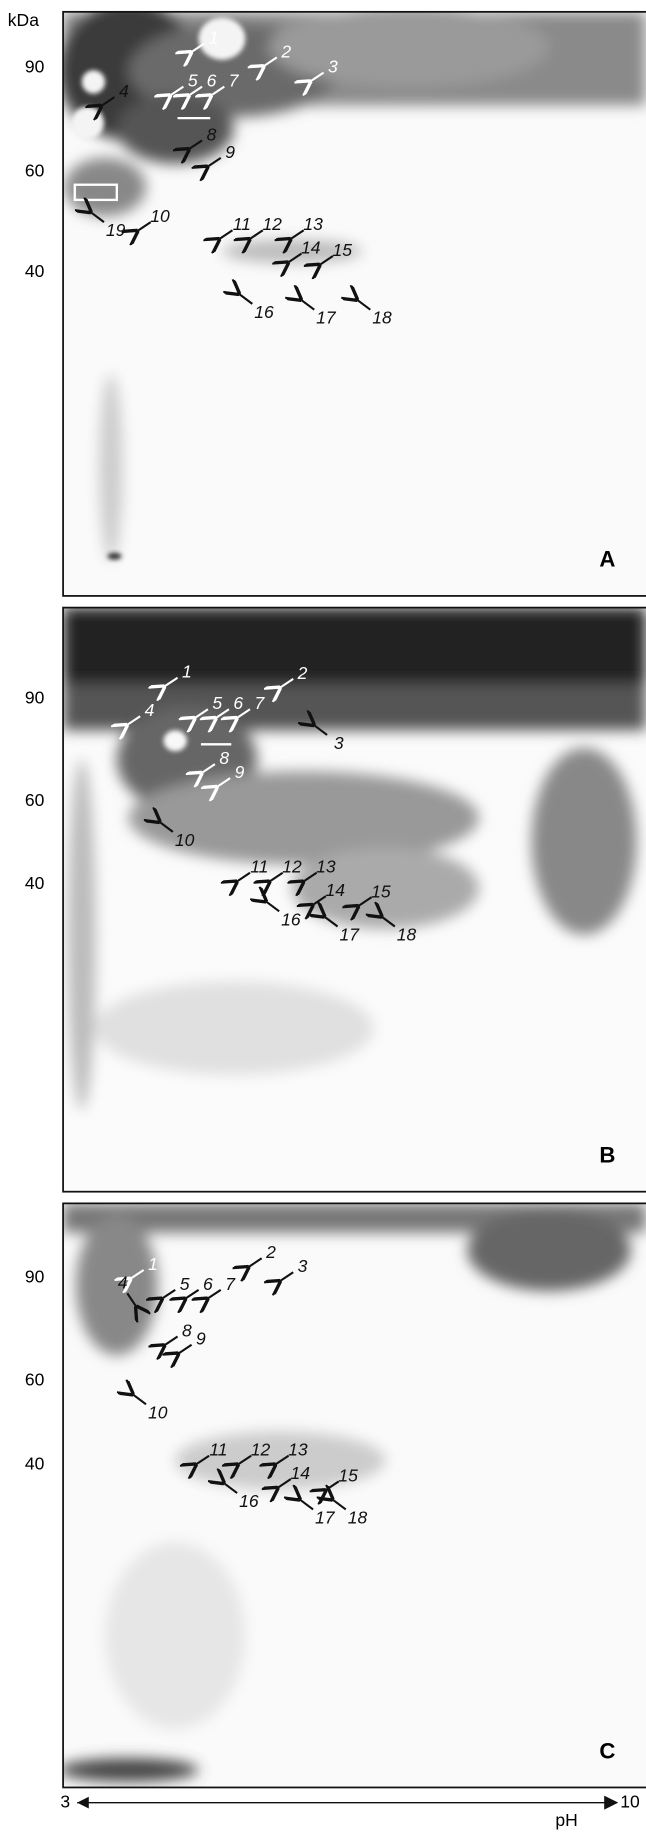  What do you see at coordinates (193, 81) in the screenshot?
I see `spot-label: 5` at bounding box center [193, 81].